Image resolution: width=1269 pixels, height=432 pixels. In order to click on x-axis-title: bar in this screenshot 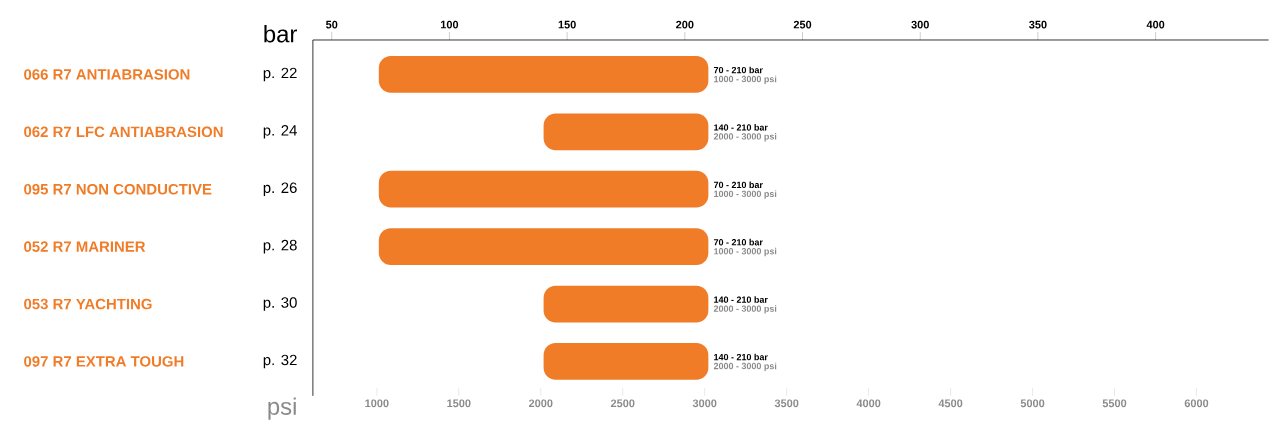, I will do `click(280, 33)`.